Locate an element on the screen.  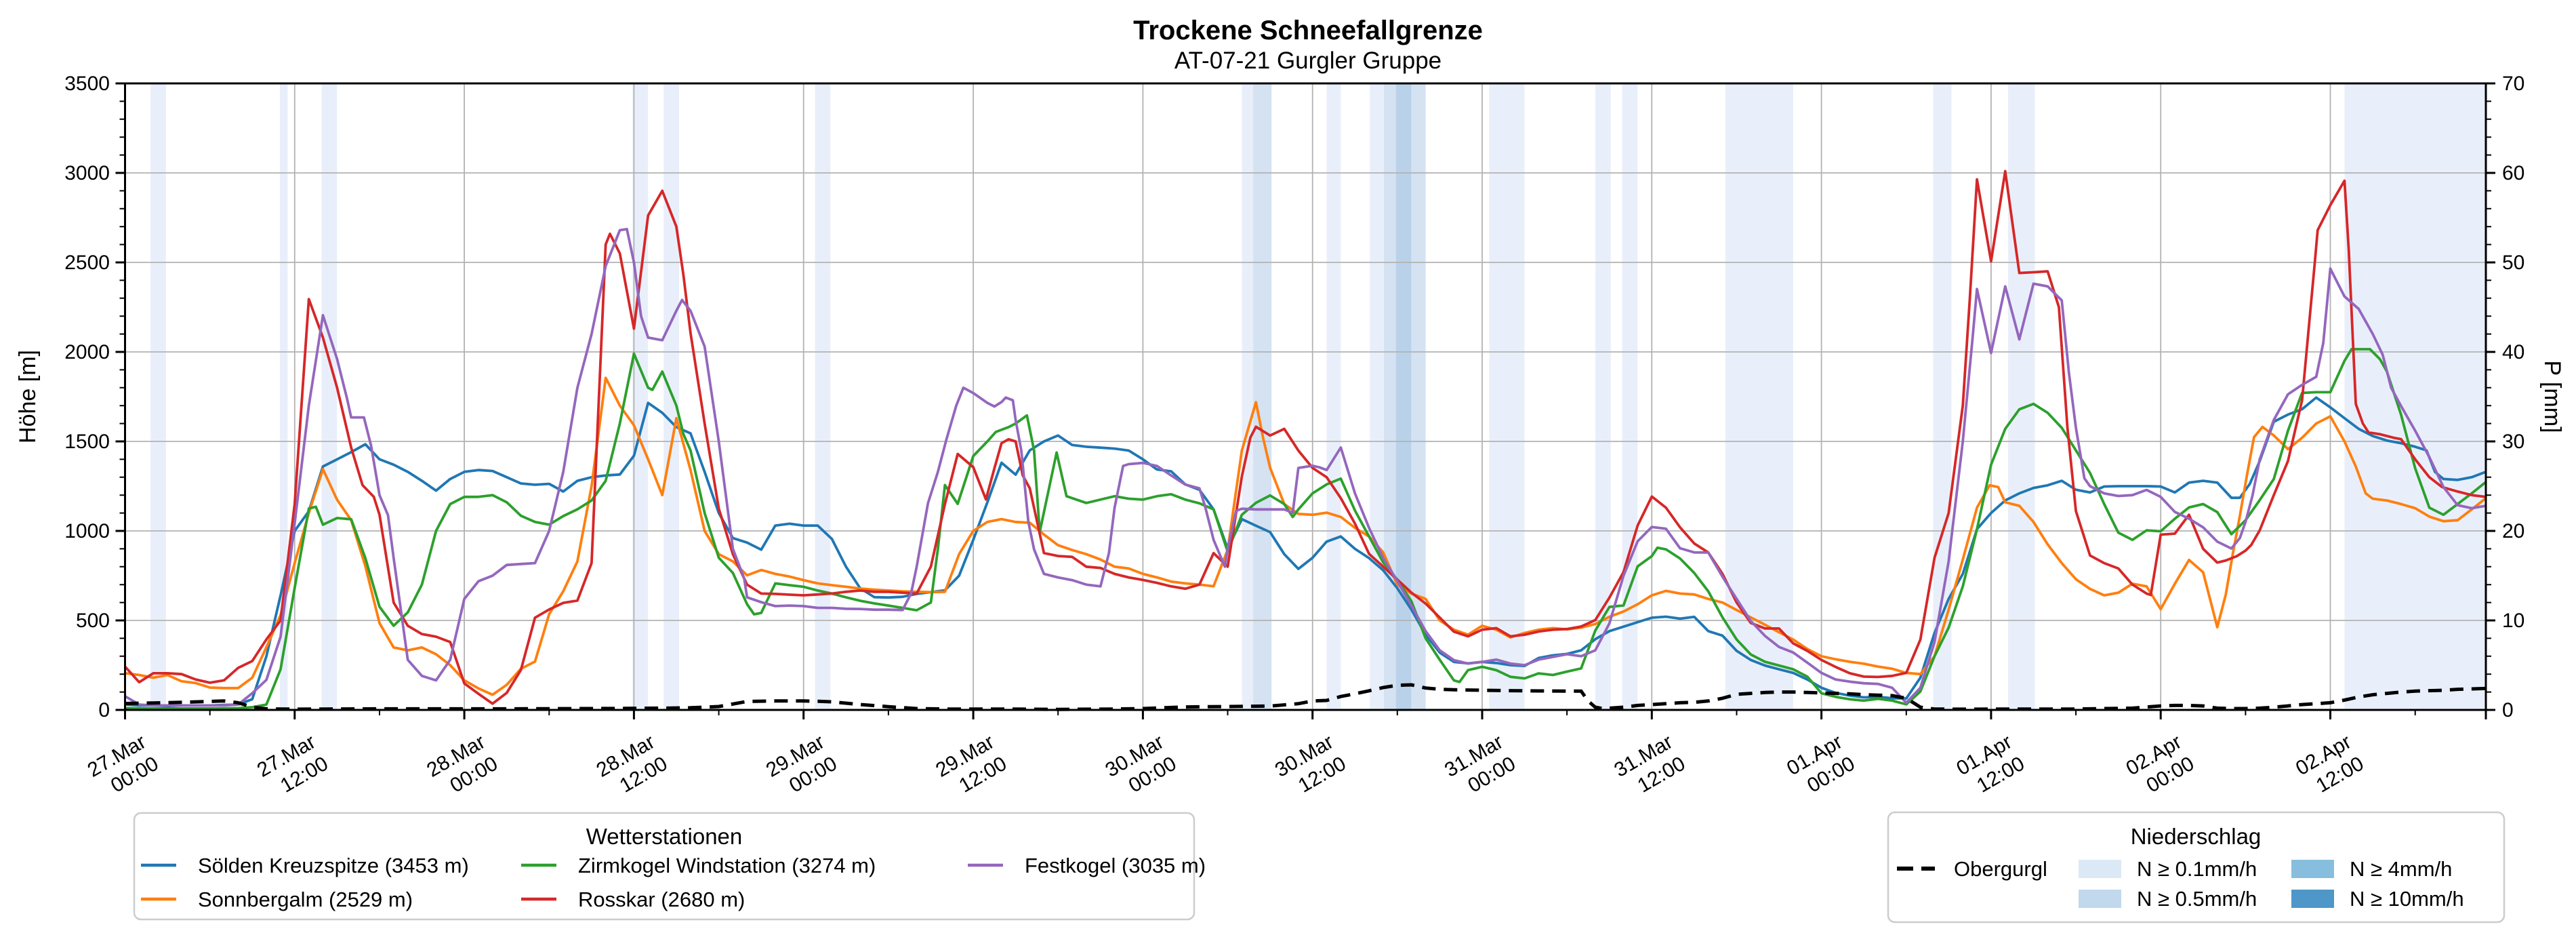
svg-text: N ≥ 10mm/h is located at coordinates (2407, 899).